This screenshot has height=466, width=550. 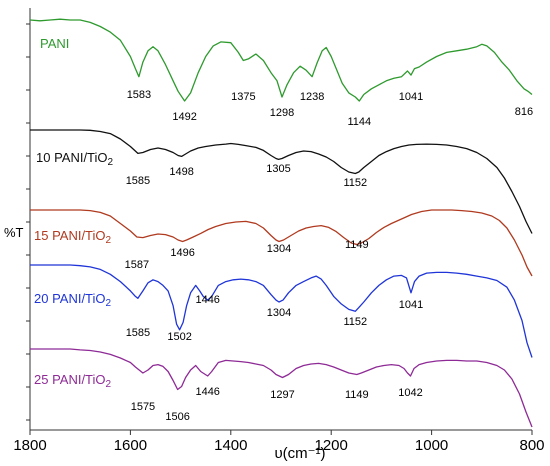 What do you see at coordinates (230, 445) in the screenshot?
I see `x-tick-label: 1400` at bounding box center [230, 445].